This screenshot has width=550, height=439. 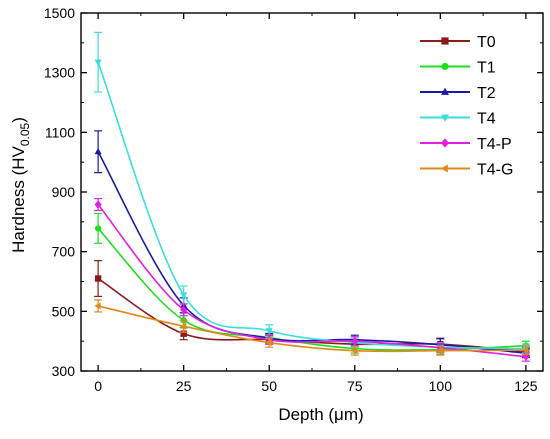 What do you see at coordinates (64, 371) in the screenshot?
I see `y-tick-label: 300` at bounding box center [64, 371].